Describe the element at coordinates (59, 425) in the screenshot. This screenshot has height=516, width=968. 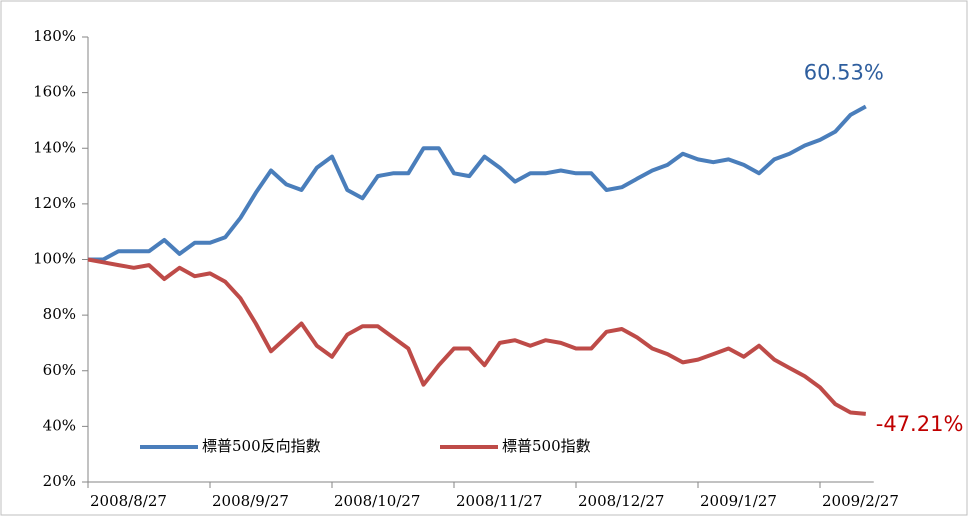
I see `y-tick-label: 40%` at that location.